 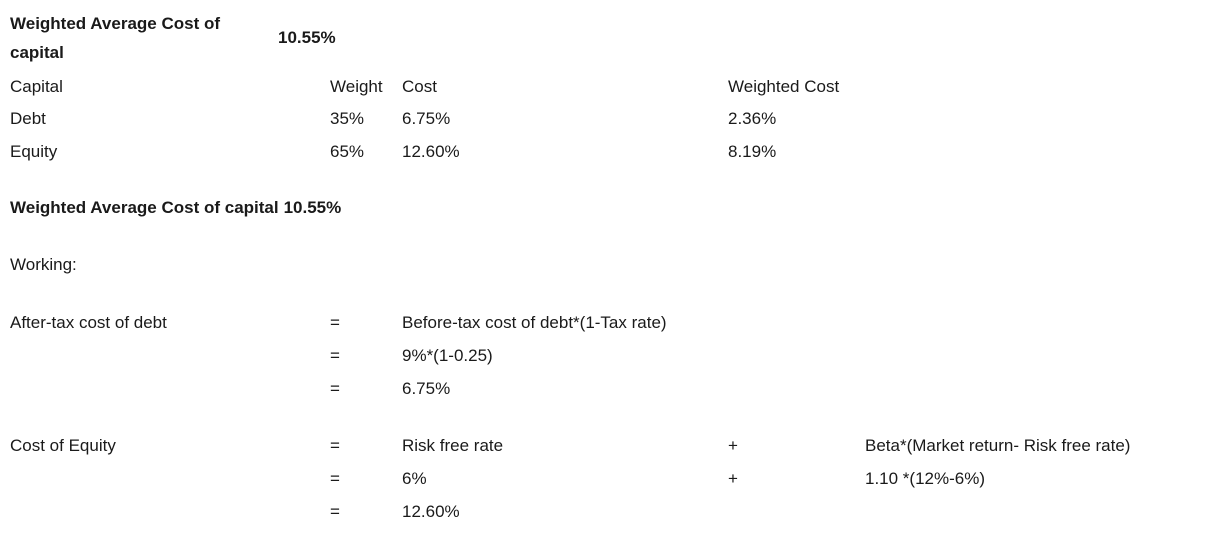 What do you see at coordinates (752, 151) in the screenshot?
I see `equity-weighted-cost: 8.19%` at bounding box center [752, 151].